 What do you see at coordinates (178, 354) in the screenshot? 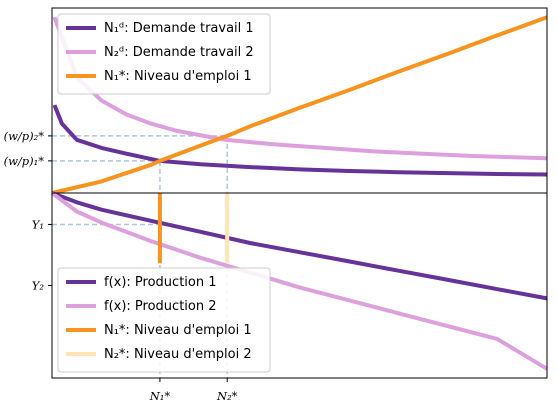
I see `legend-label: N₂*: Niveau d'emploi 2` at bounding box center [178, 354].